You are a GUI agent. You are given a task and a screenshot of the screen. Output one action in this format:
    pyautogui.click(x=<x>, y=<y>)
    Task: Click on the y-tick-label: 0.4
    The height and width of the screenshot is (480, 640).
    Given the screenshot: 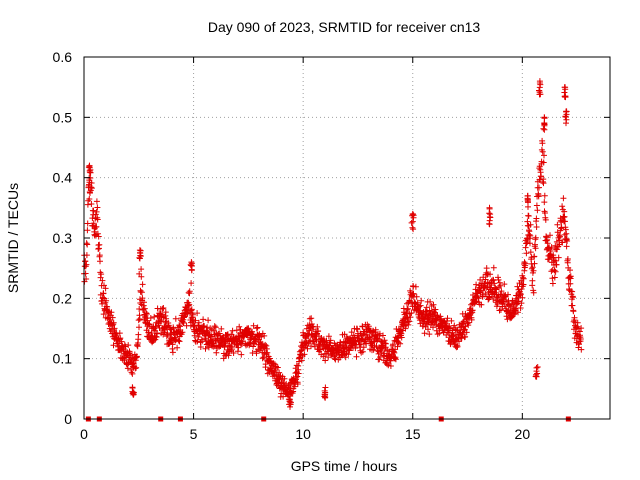 What is the action you would take?
    pyautogui.click(x=63, y=178)
    